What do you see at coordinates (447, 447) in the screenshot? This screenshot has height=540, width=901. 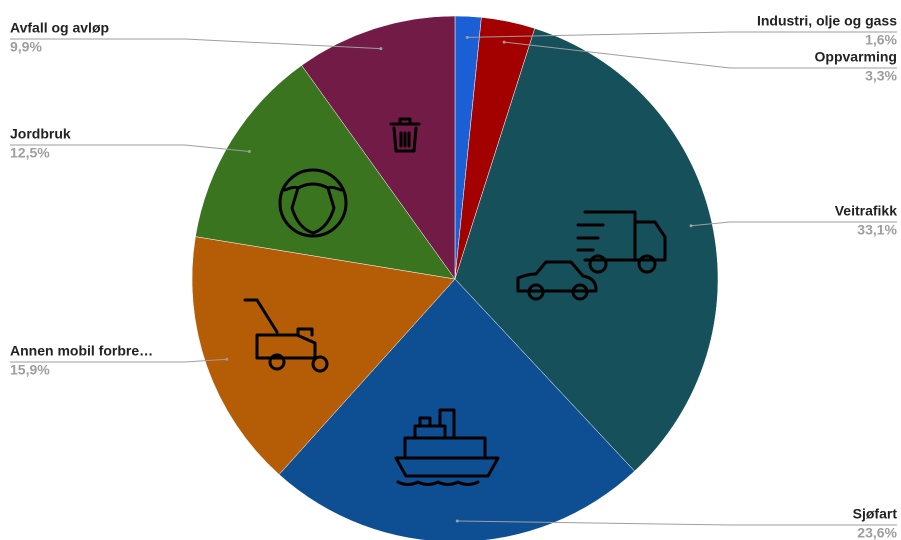 I see `ship-icon` at bounding box center [447, 447].